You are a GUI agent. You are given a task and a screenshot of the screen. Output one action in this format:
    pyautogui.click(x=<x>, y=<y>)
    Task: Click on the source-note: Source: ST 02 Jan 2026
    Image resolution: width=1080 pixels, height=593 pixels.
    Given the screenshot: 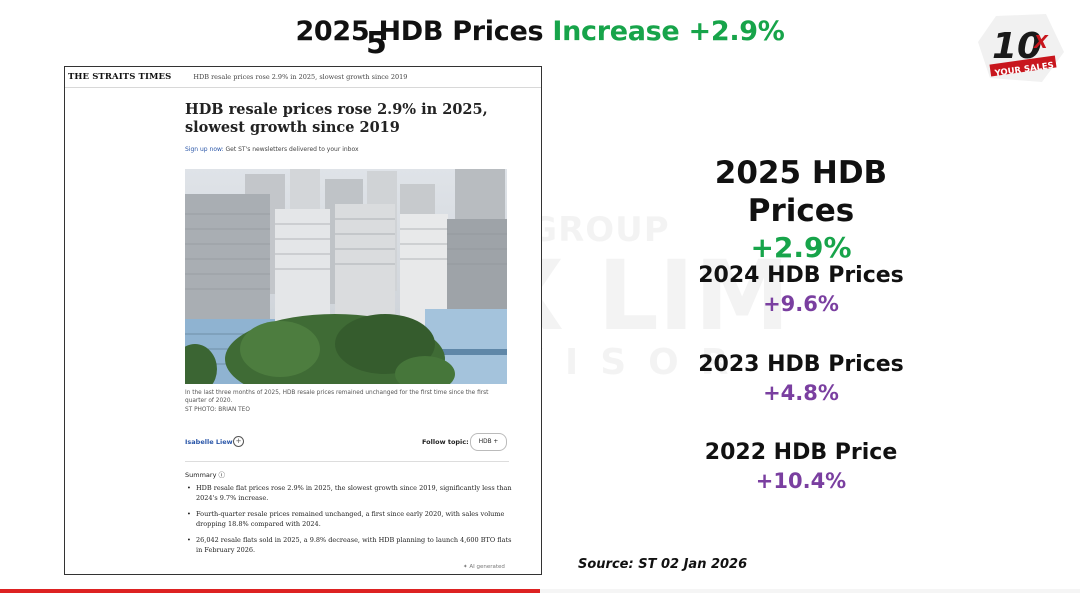 What is the action you would take?
    pyautogui.click(x=663, y=564)
    